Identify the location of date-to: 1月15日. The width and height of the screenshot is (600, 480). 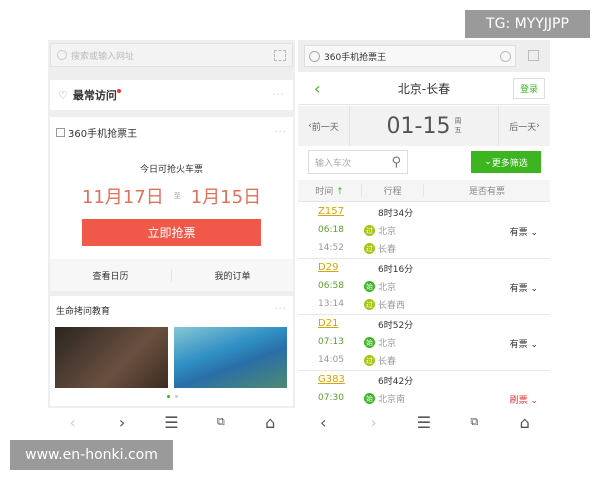
(226, 197).